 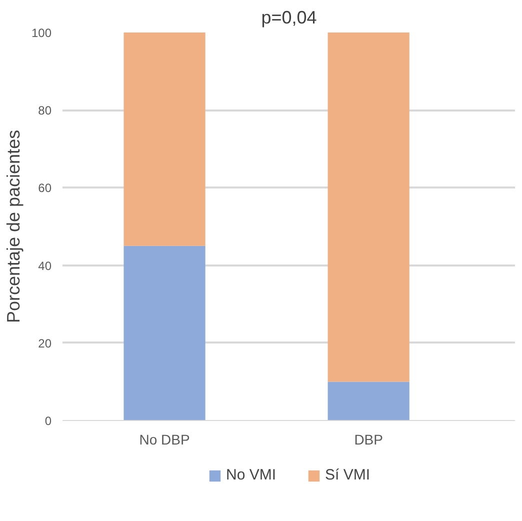 What do you see at coordinates (164, 440) in the screenshot?
I see `x-tick-label: No DBP` at bounding box center [164, 440].